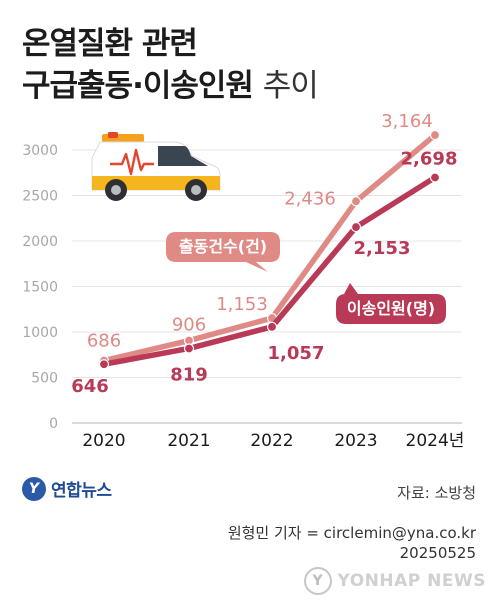  Describe the element at coordinates (352, 543) in the screenshot. I see `credit: 원형민 기자 = circlemin@yna.co.kr 20250525` at that location.